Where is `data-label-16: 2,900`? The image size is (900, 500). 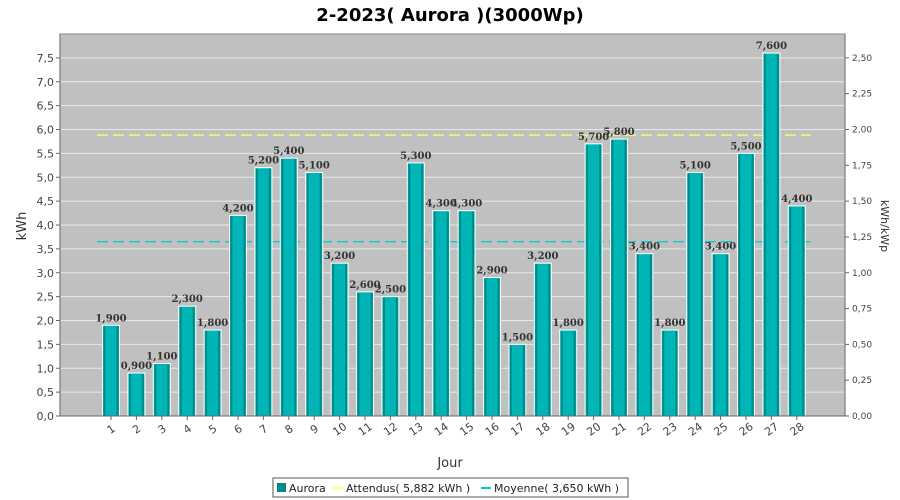 data-label-16: 2,900 is located at coordinates (491, 271).